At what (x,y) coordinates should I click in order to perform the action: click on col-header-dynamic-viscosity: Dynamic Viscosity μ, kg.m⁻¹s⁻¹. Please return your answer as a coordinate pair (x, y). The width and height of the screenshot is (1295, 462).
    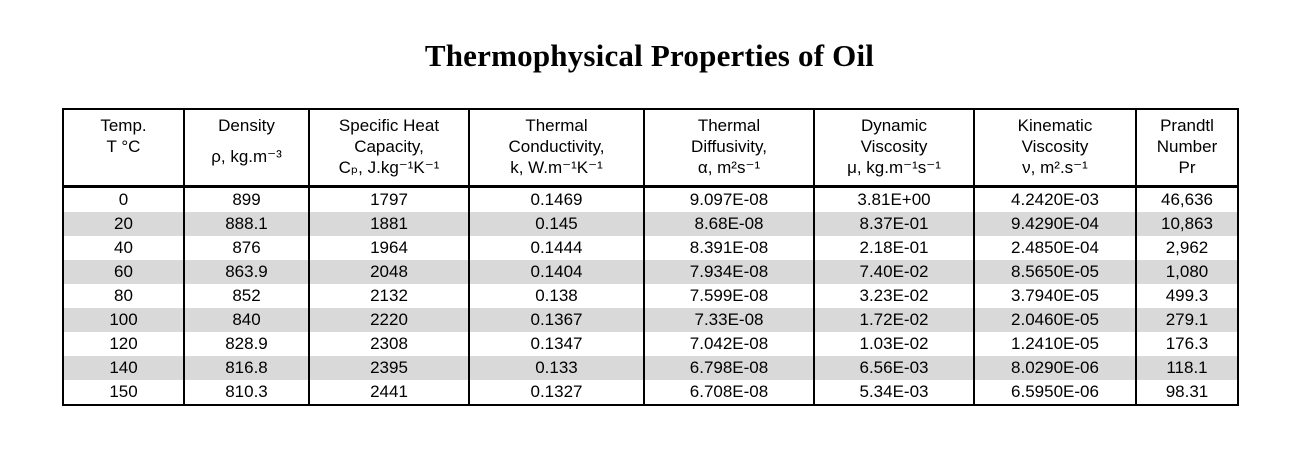
    Looking at the image, I should click on (893, 148).